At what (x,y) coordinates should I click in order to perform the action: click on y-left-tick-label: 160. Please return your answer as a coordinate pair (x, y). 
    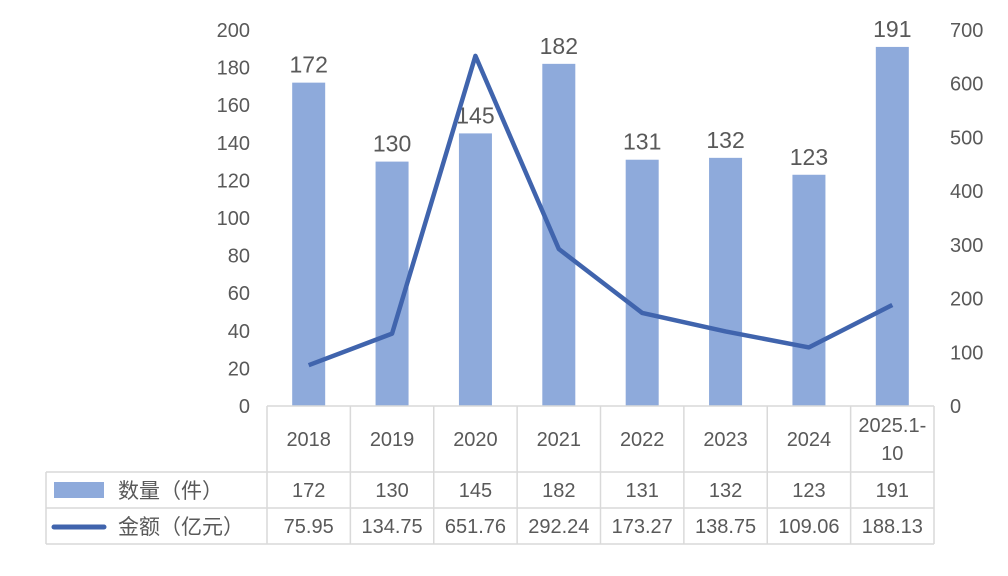
    Looking at the image, I should click on (233, 106).